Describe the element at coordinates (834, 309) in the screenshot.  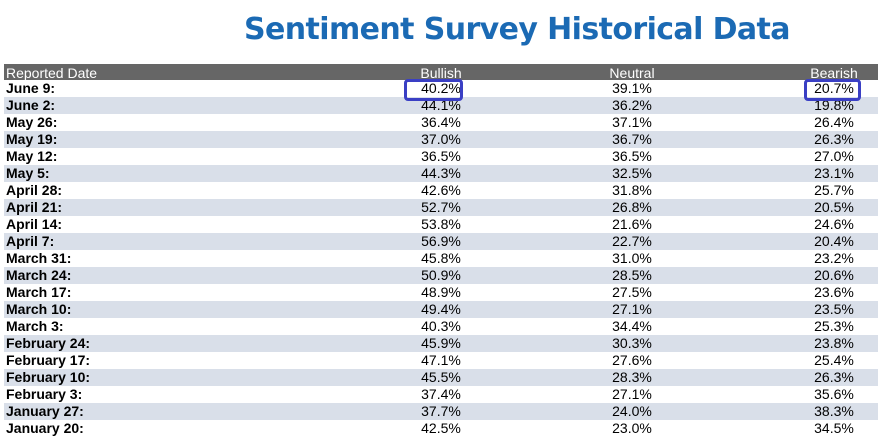
I see `row-bearish: 23.5%` at that location.